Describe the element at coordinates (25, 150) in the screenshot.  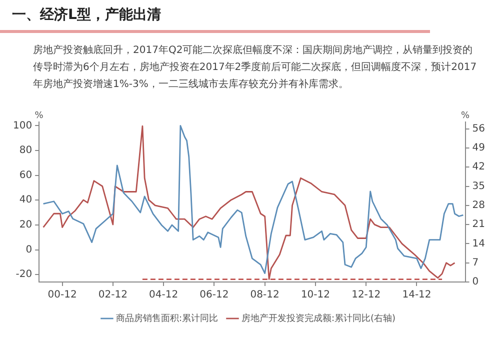
I see `y-tick-label: 80` at that location.